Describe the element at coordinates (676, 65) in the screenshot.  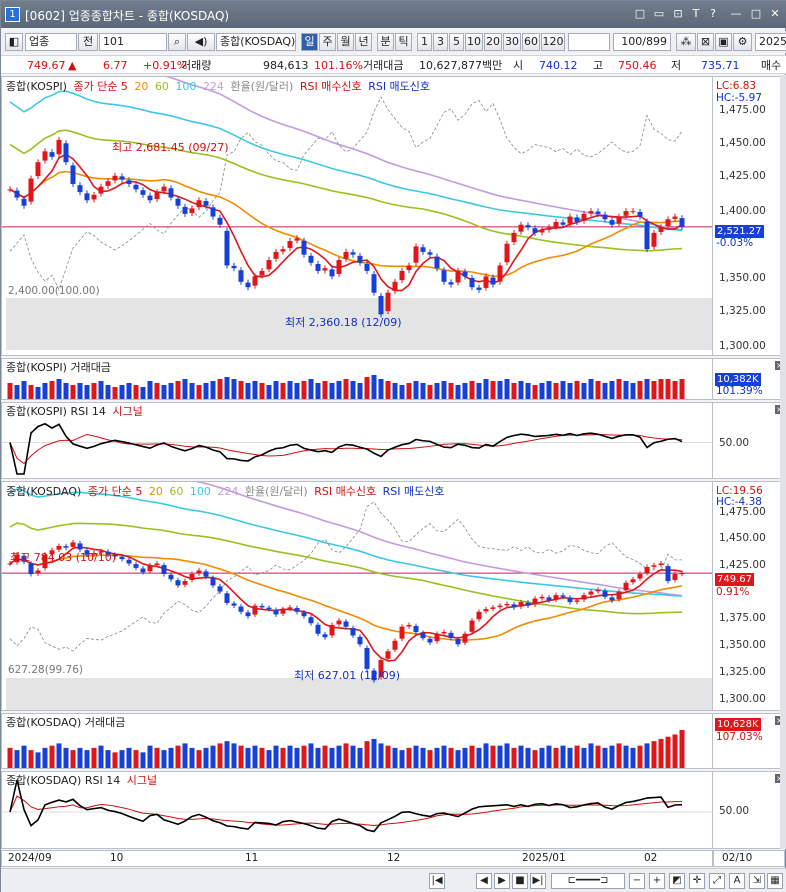
I see `low-label: 저` at that location.